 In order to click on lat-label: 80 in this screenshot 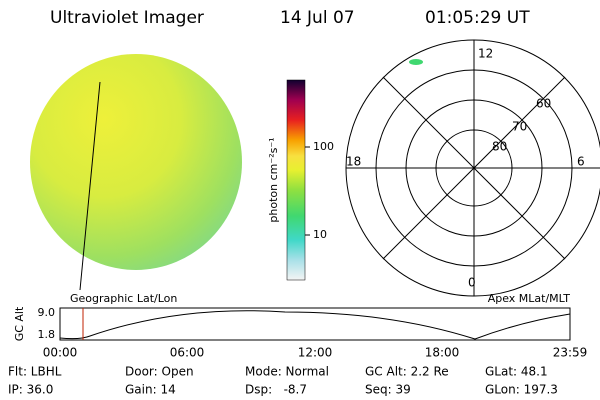, I will do `click(499, 147)`.